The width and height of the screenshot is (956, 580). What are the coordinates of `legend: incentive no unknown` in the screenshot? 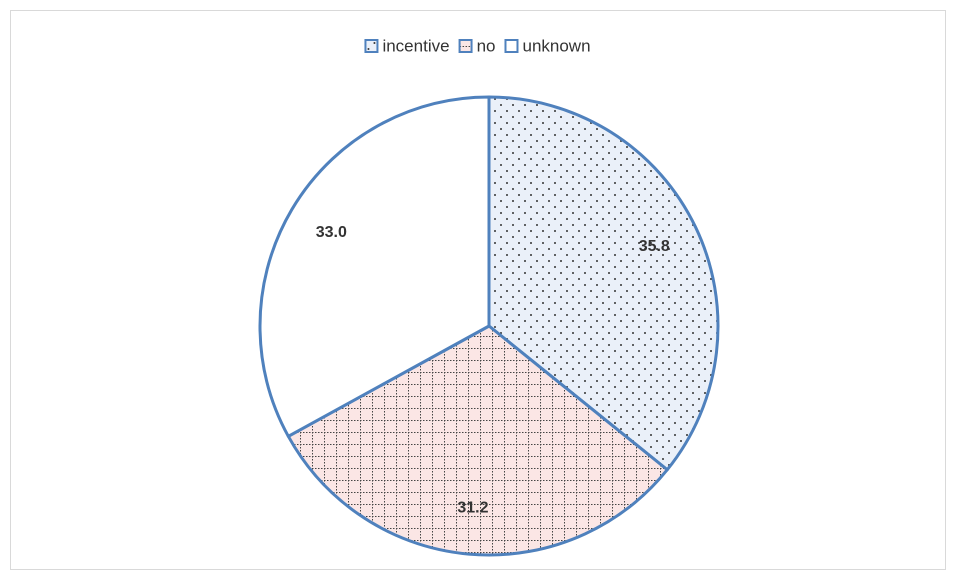 It's located at (477, 45).